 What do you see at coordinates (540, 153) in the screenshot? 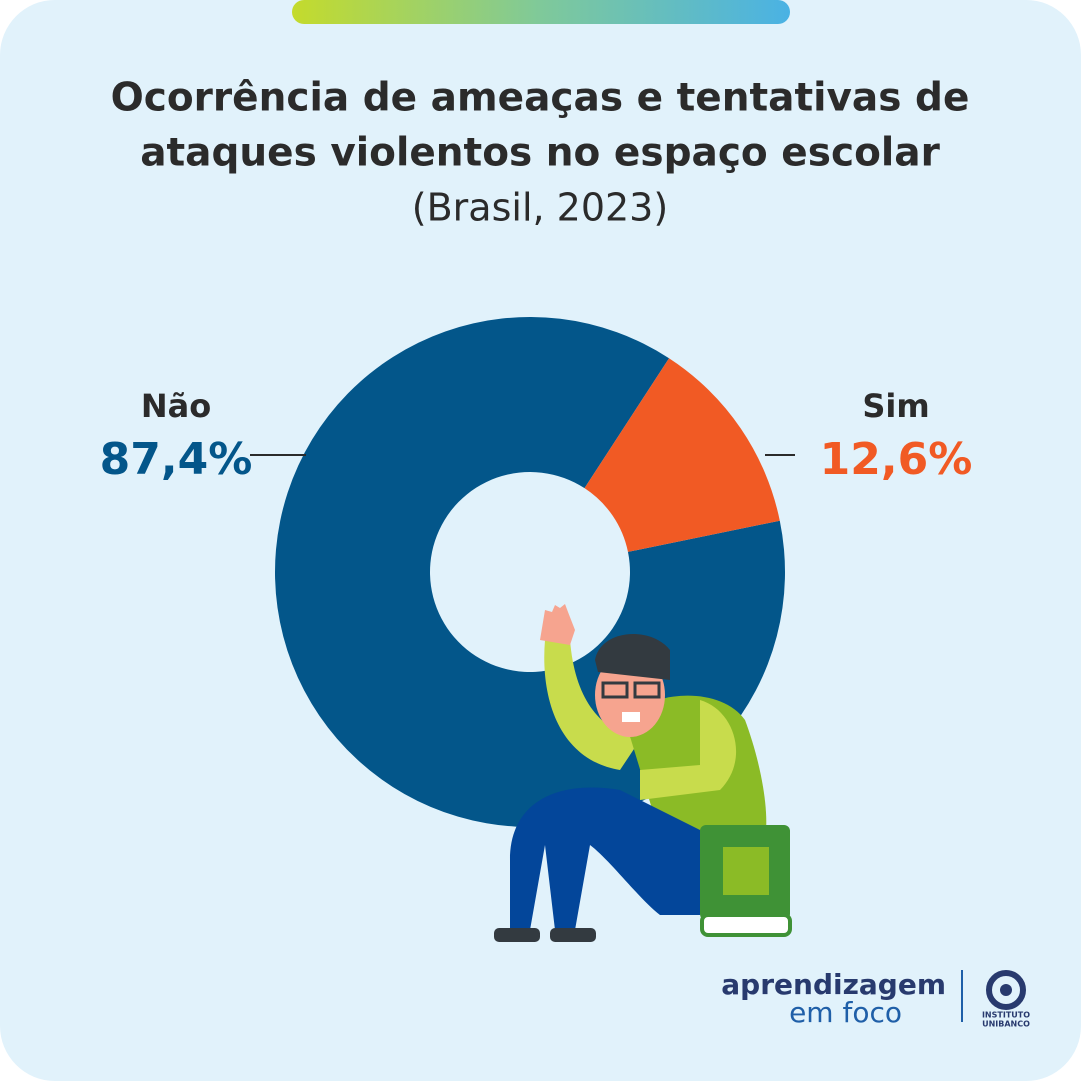
I see `chart-title: ataques violentos no espaço escolar` at bounding box center [540, 153].